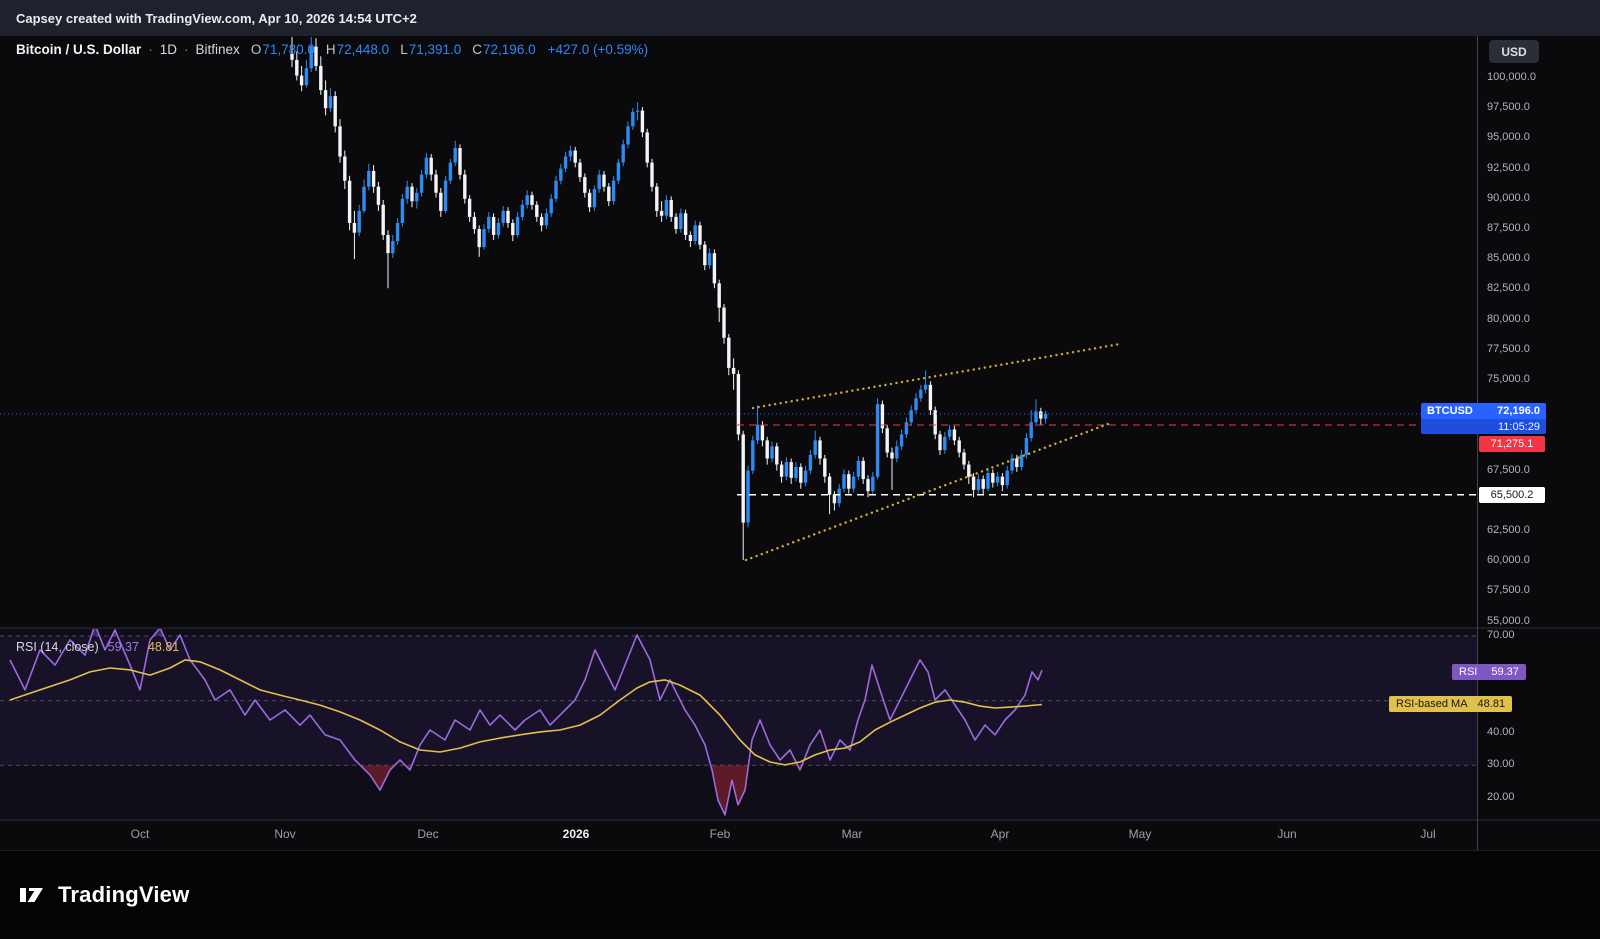  What do you see at coordinates (163, 647) in the screenshot?
I see `rsi-ma-value: 48.81` at bounding box center [163, 647].